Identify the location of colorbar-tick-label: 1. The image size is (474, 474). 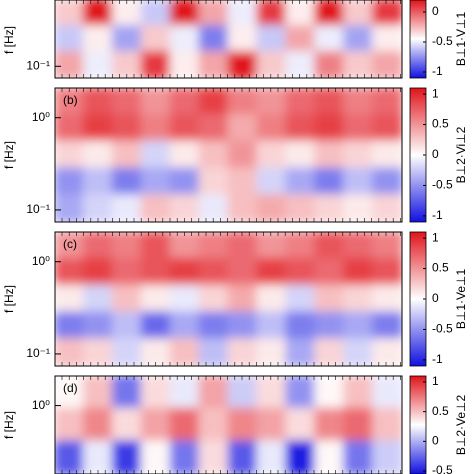
(435, 93).